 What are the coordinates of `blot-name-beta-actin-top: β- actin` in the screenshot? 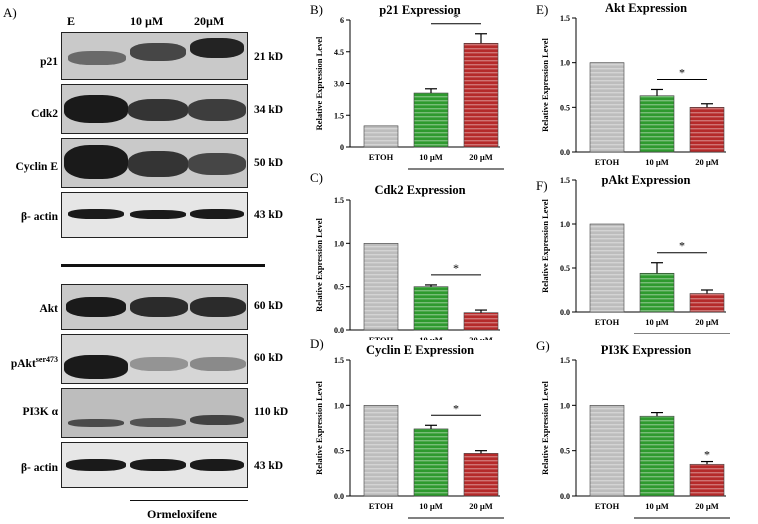 It's located at (39, 217).